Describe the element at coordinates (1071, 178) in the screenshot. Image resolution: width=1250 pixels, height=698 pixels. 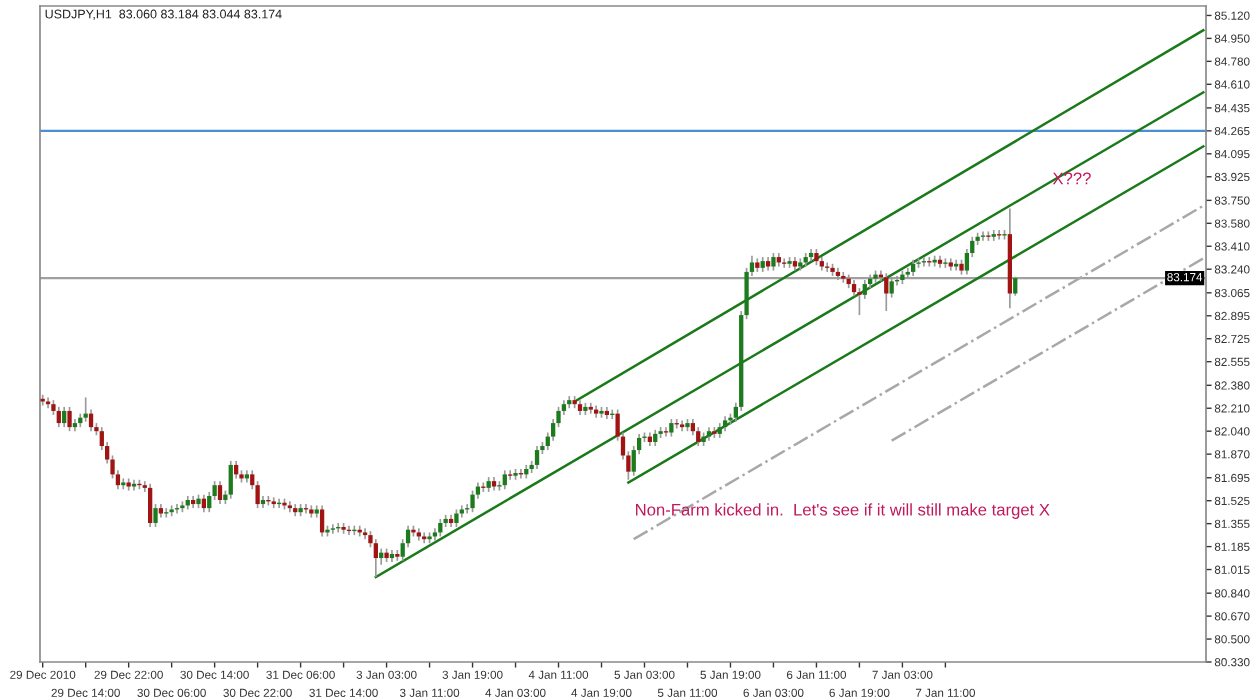
I see `annotation: X???` at that location.